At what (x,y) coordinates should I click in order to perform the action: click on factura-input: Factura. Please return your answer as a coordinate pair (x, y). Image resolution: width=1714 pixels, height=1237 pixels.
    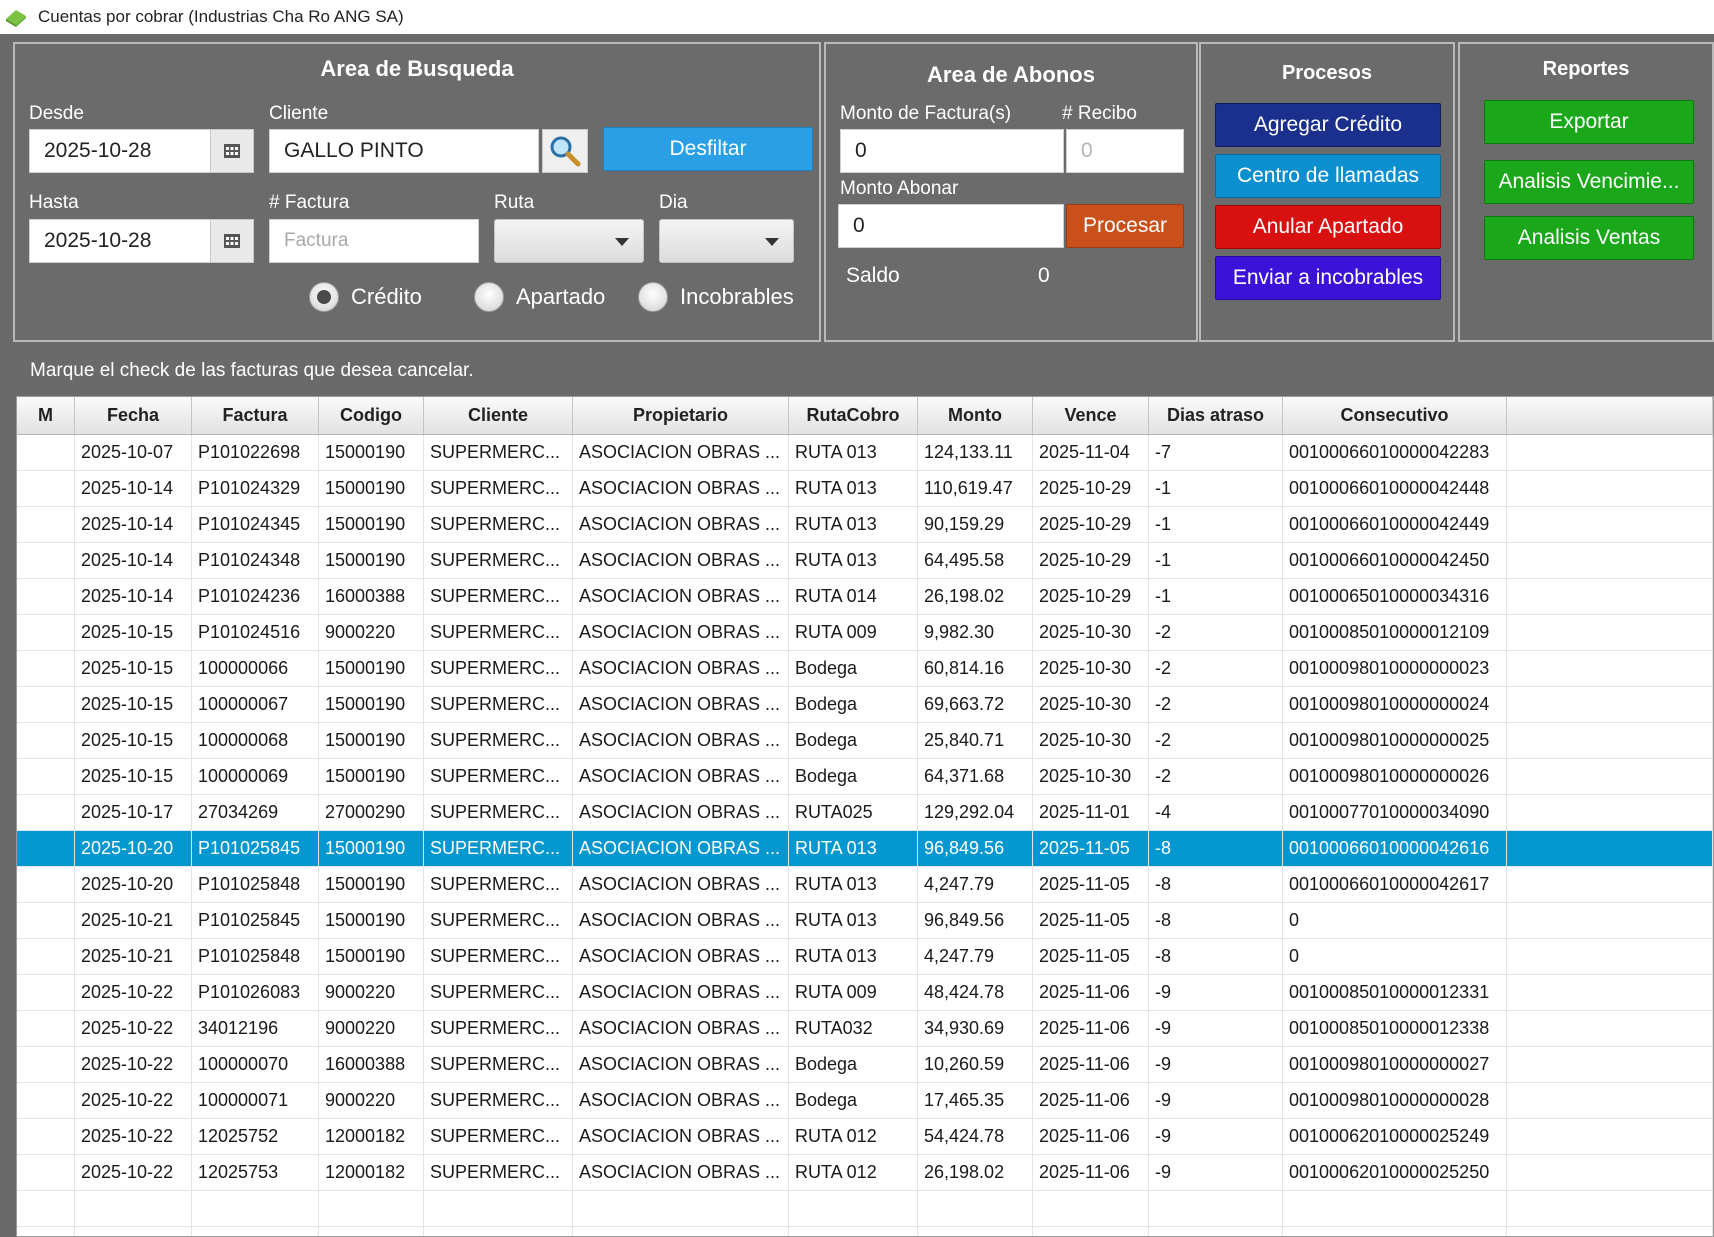
    Looking at the image, I should click on (374, 241).